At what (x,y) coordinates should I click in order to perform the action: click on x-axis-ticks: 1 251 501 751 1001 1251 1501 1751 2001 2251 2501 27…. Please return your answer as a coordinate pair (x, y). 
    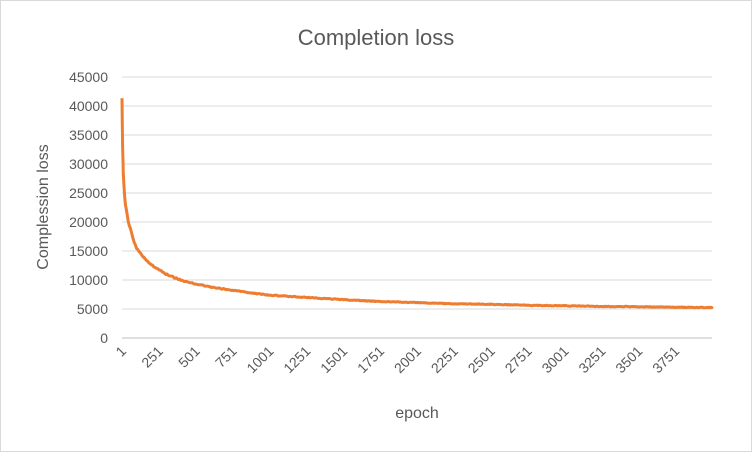
    Looking at the image, I should click on (397, 359).